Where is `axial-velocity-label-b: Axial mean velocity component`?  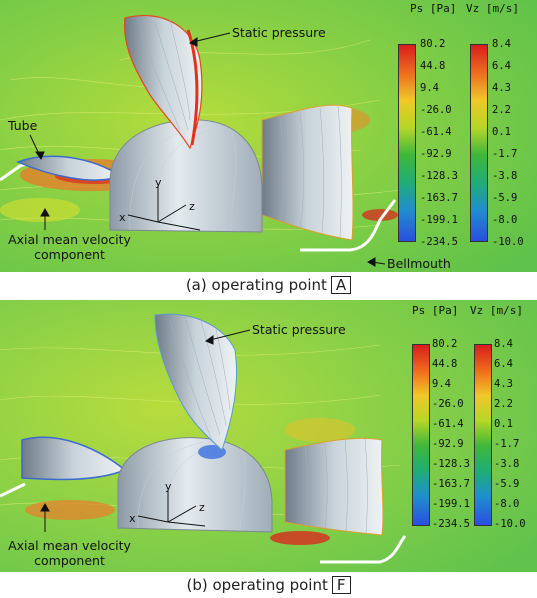 axial-velocity-label-b: Axial mean velocity component is located at coordinates (69, 553).